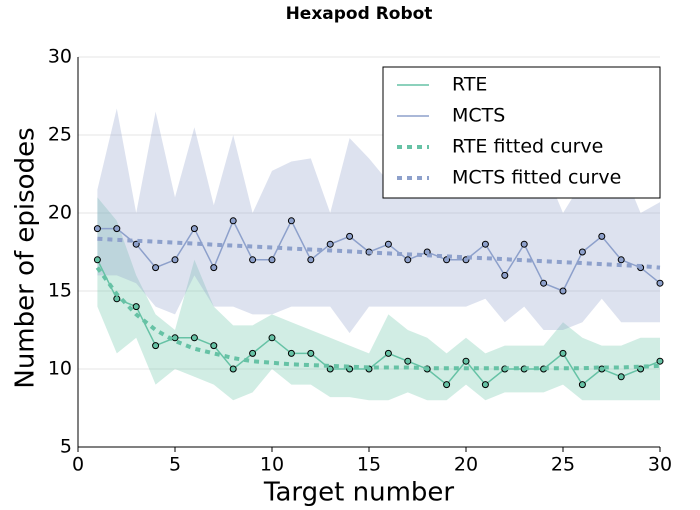  I want to click on y-axis-label: Number of episodes, so click(26, 257).